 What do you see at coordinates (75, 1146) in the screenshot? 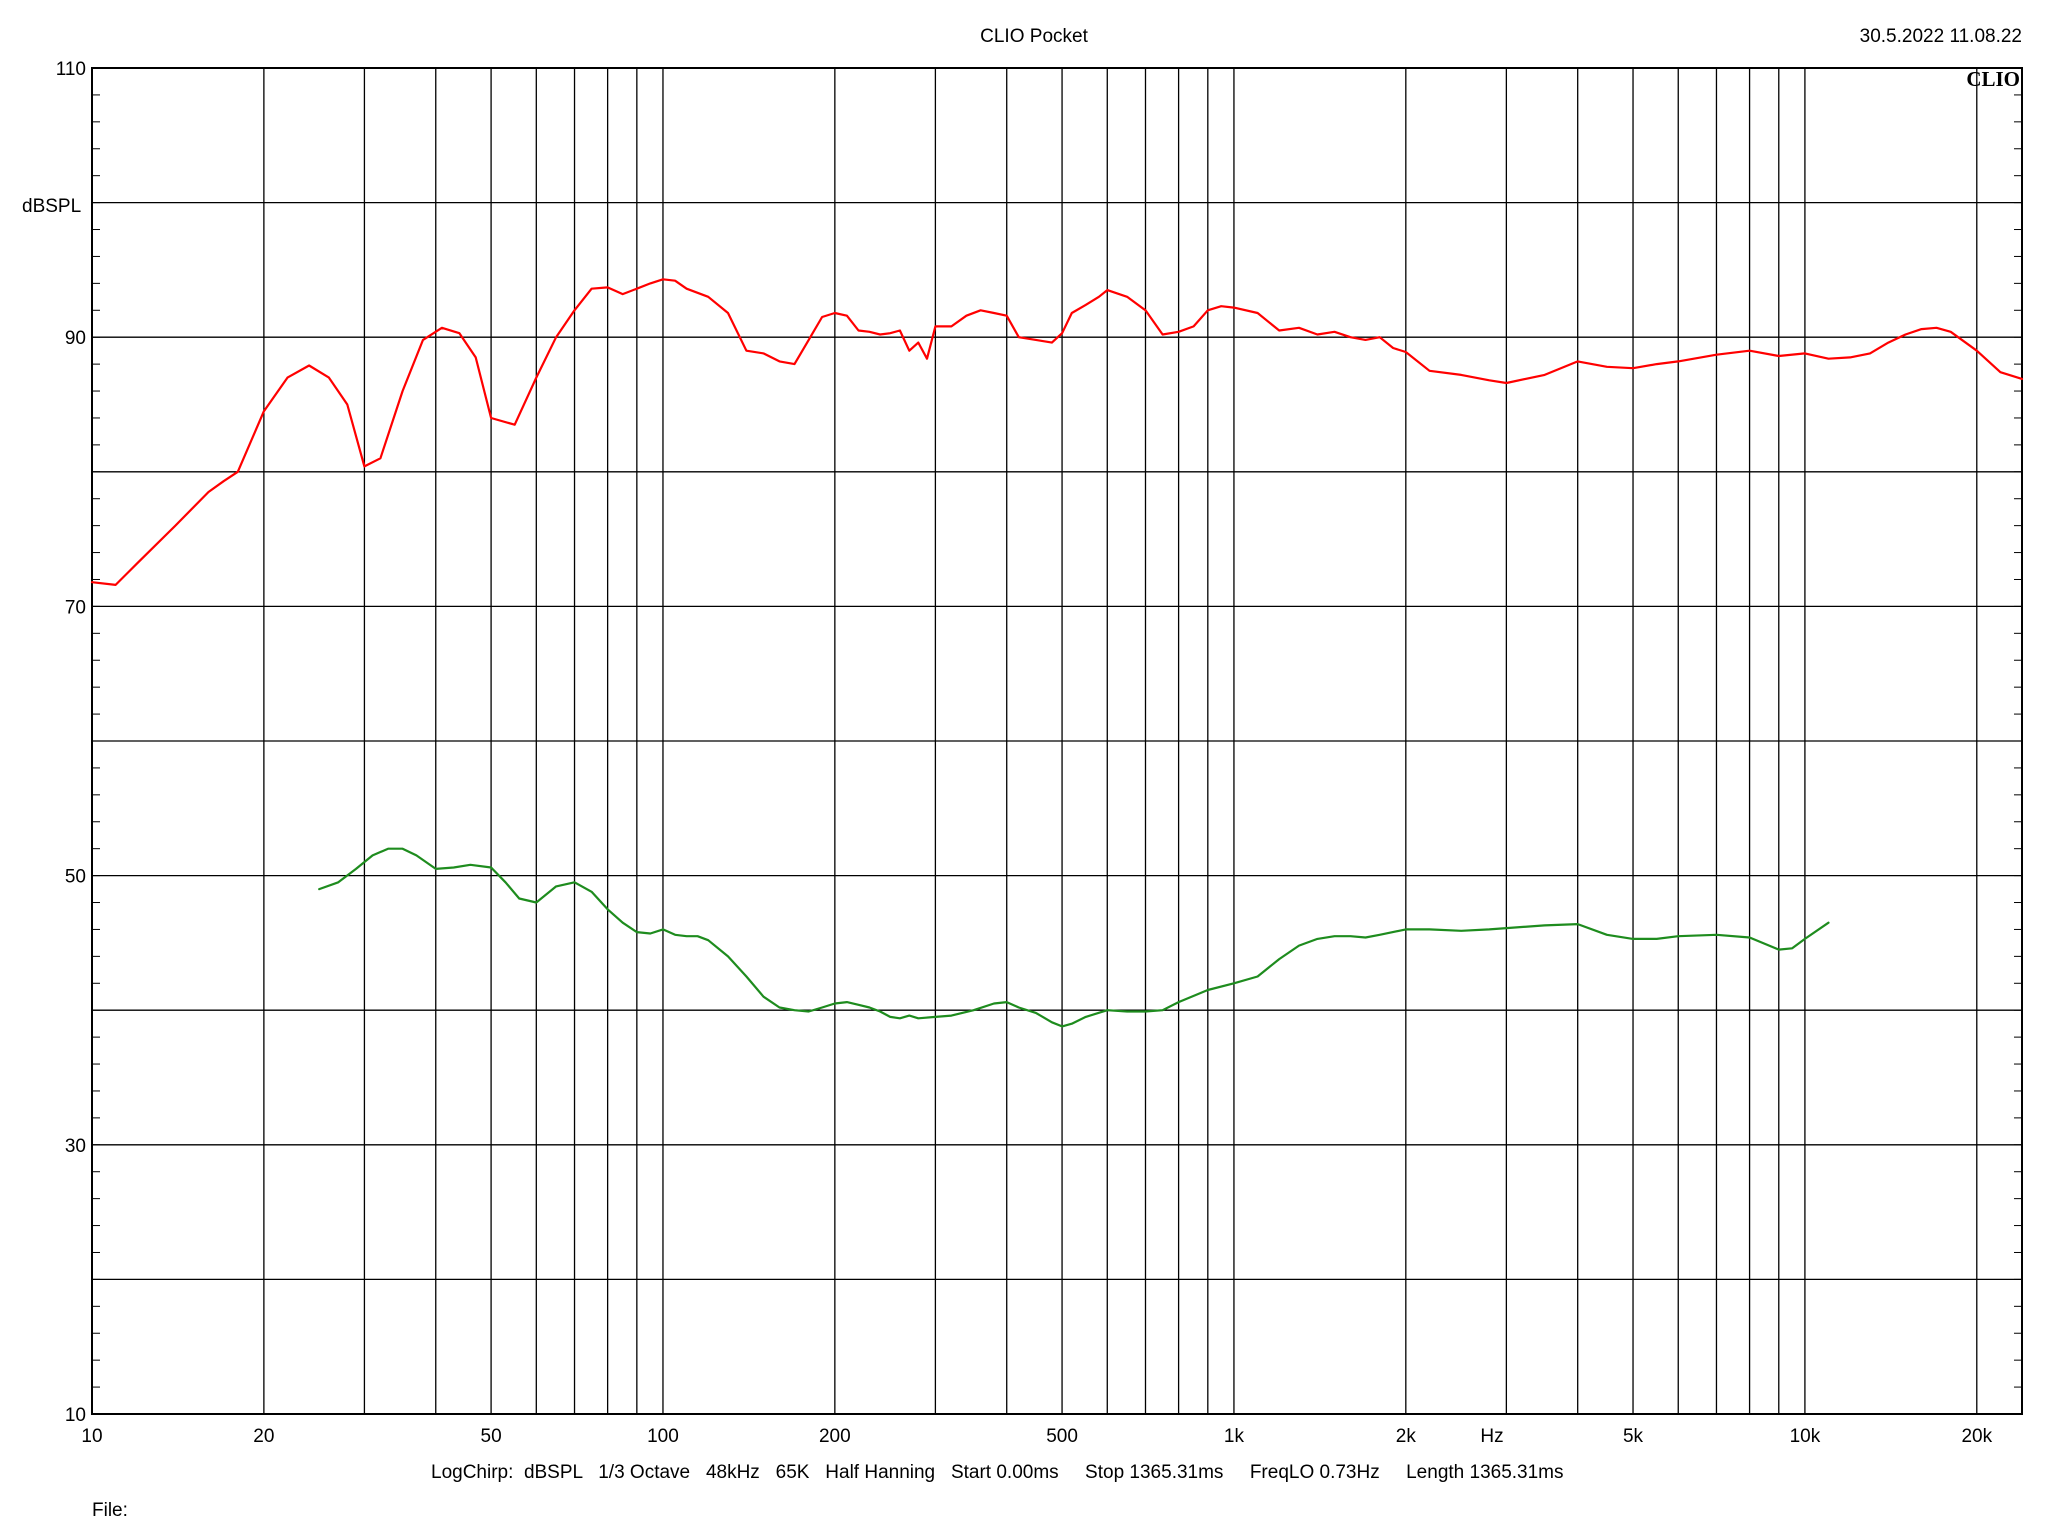
I see `y-tick-label: 30` at bounding box center [75, 1146].